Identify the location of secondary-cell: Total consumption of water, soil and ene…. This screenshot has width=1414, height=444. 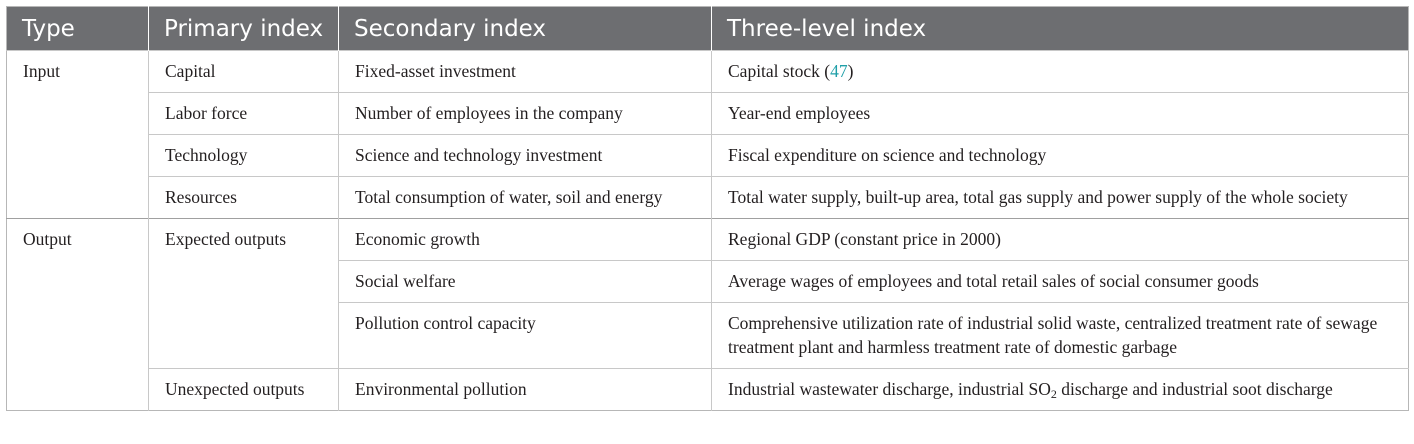
(525, 197).